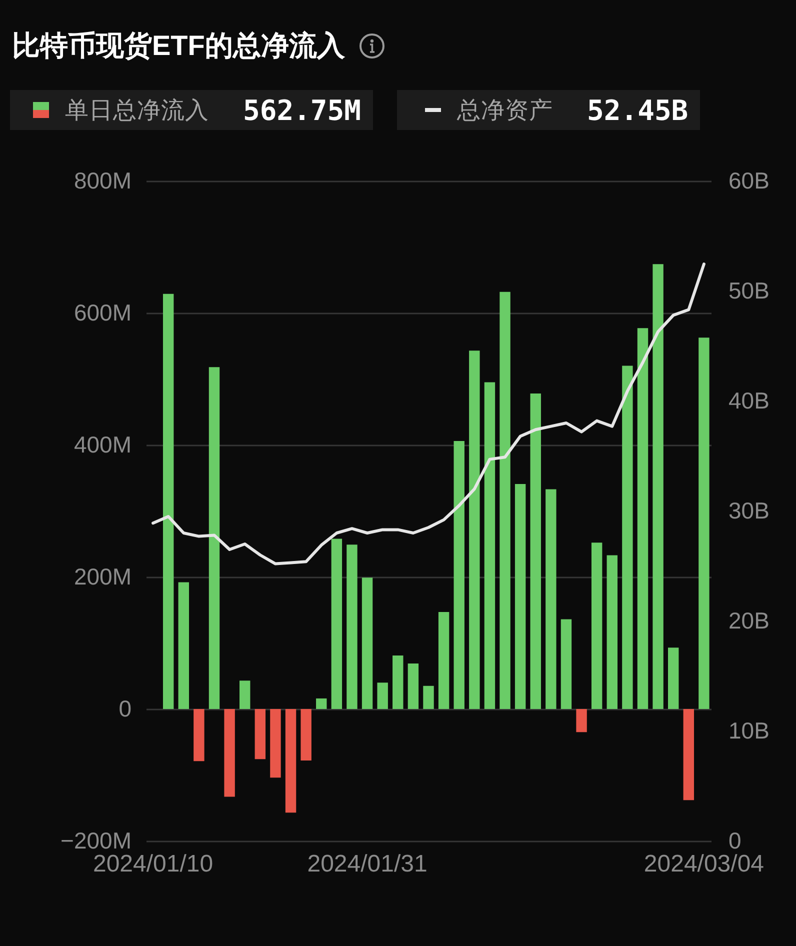 Image resolution: width=796 pixels, height=946 pixels. Describe the element at coordinates (749, 181) in the screenshot. I see `y2-tick-label: 60B` at that location.